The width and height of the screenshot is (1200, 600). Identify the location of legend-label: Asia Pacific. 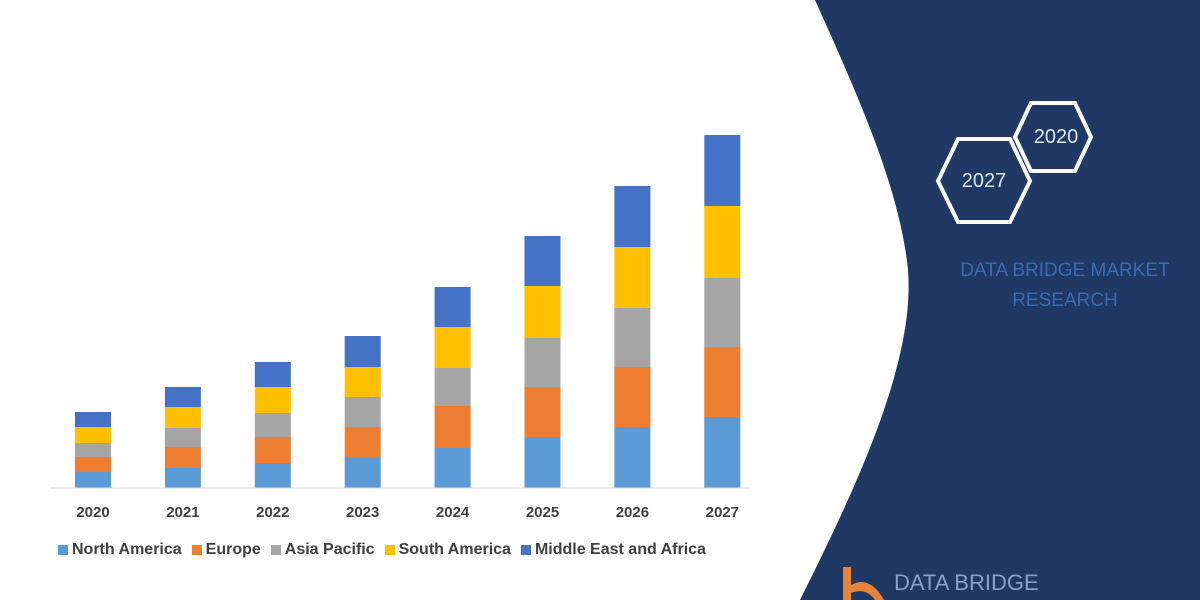
(329, 549).